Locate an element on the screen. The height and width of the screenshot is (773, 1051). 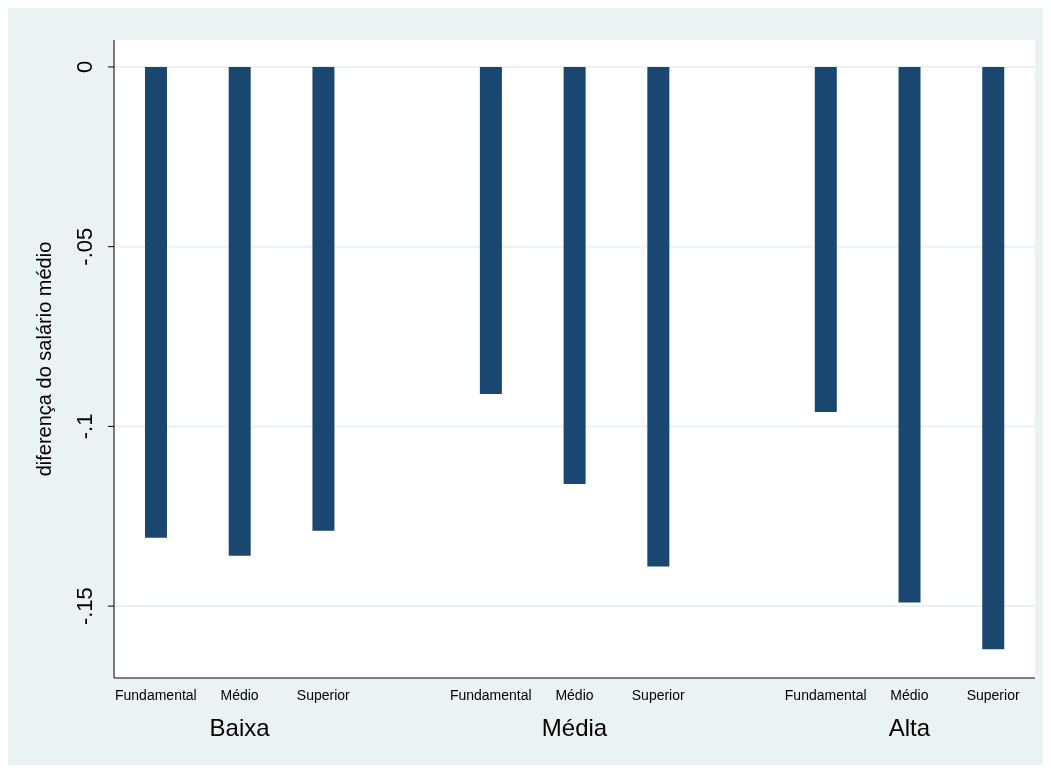
y-axis-title: diferença do salário médio is located at coordinates (44, 359).